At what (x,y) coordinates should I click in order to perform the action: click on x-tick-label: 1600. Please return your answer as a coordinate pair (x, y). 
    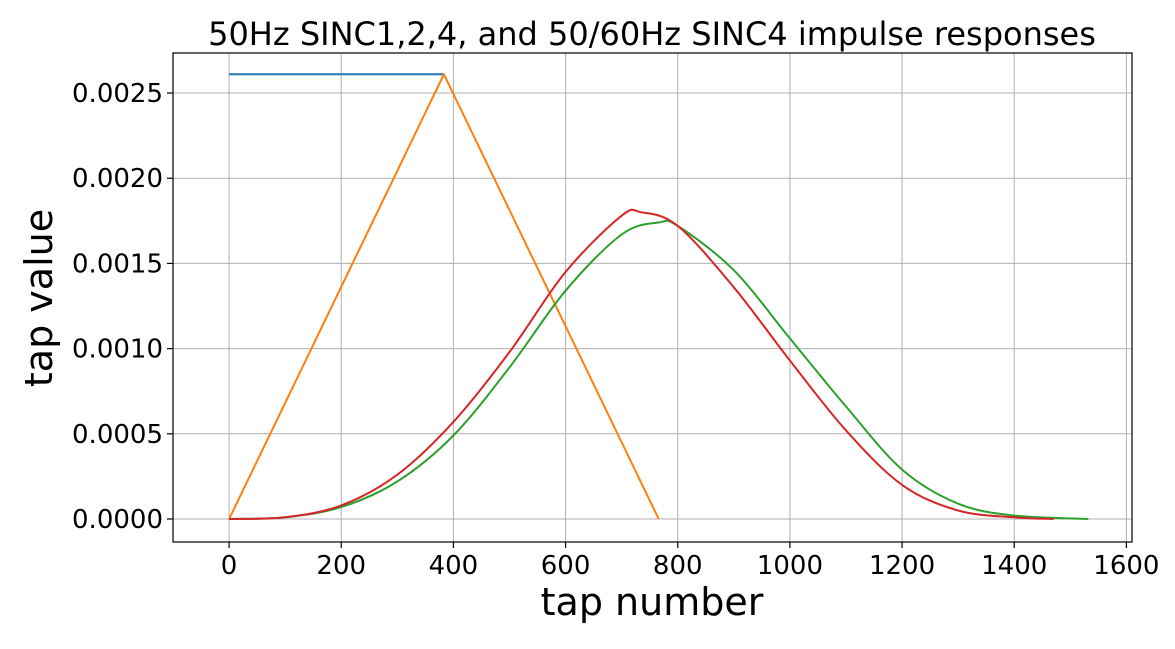
    Looking at the image, I should click on (1126, 566).